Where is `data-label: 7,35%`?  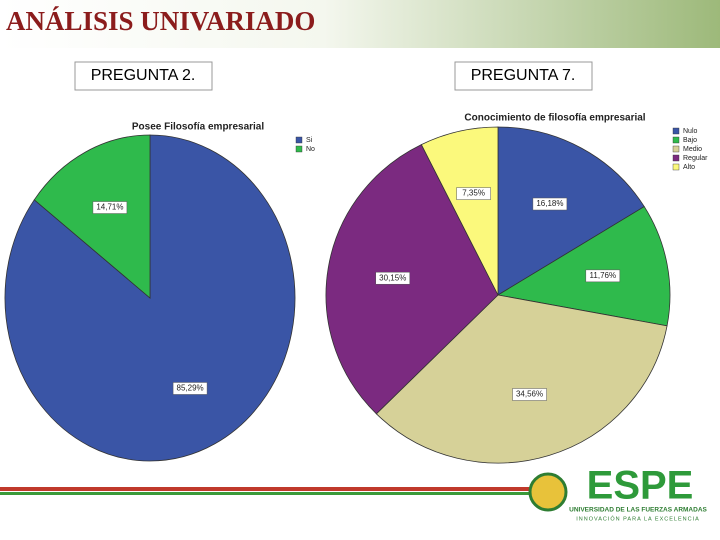 data-label: 7,35% is located at coordinates (473, 193).